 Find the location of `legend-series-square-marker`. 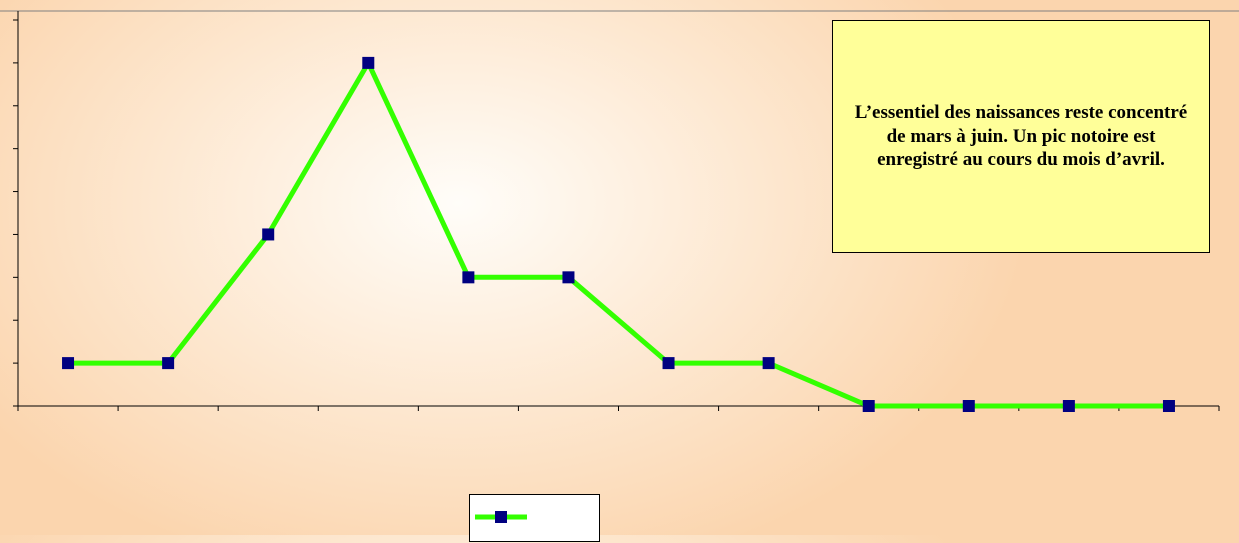

legend-series-square-marker is located at coordinates (501, 517).